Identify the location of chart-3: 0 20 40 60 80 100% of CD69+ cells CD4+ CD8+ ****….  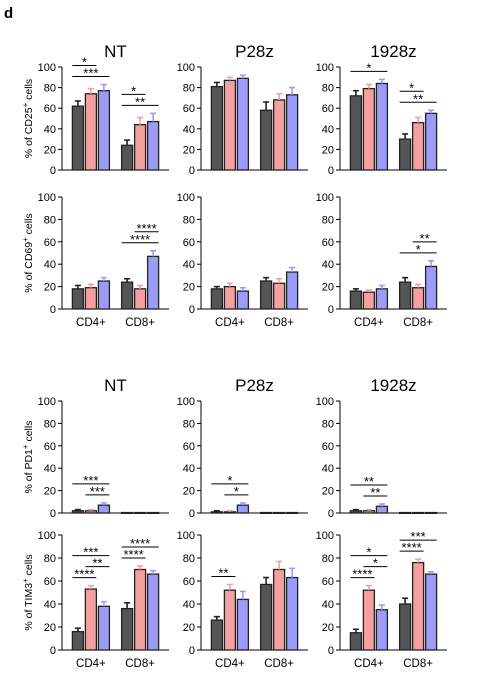
(95, 260).